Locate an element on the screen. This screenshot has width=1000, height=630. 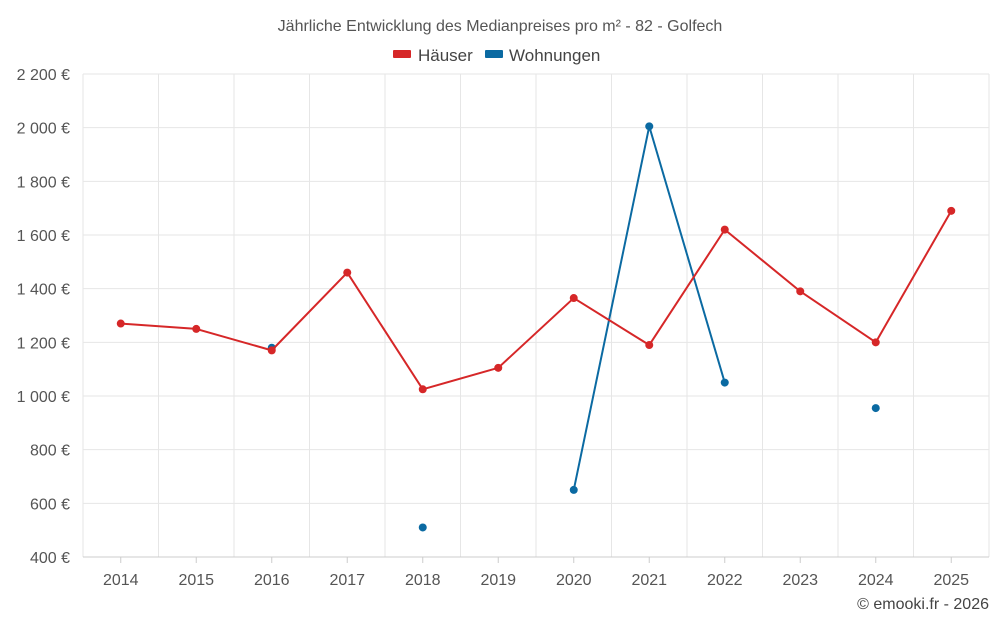
y-tick-label: 2 200 € is located at coordinates (43, 75).